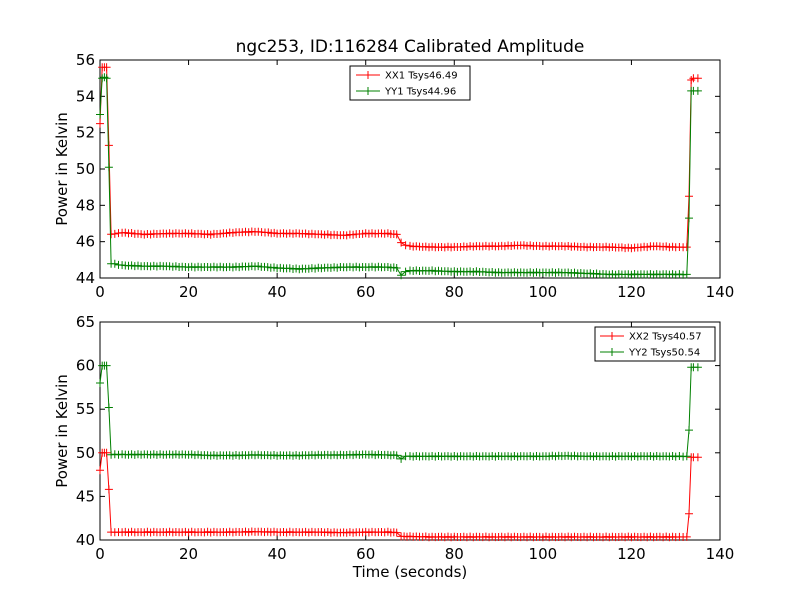 The image size is (800, 600). What do you see at coordinates (612, 352) in the screenshot?
I see `legend-marker-yy2` at bounding box center [612, 352].